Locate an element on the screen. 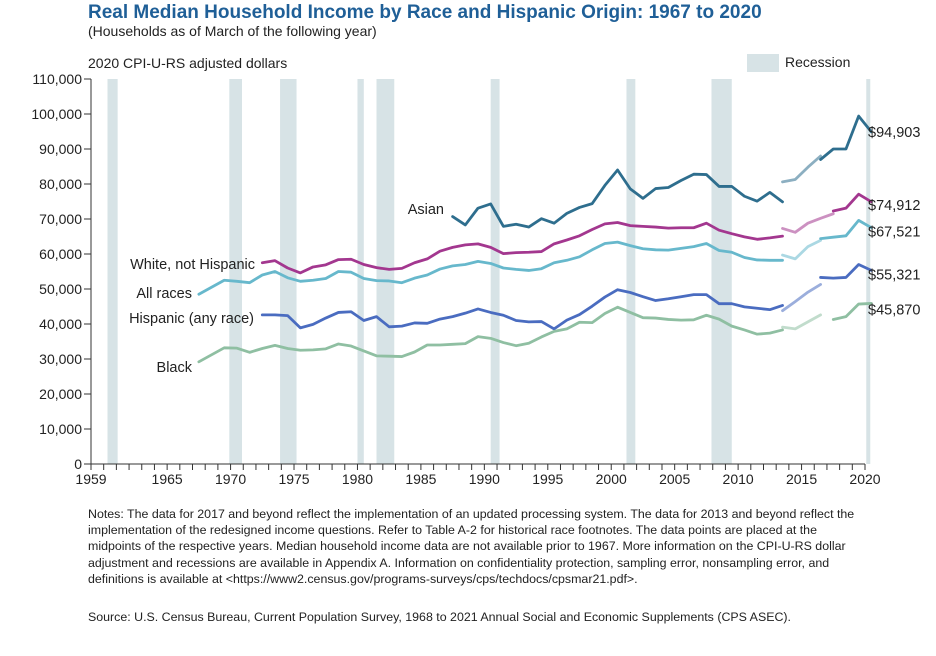  x-tick-label: 1959 is located at coordinates (90, 479).